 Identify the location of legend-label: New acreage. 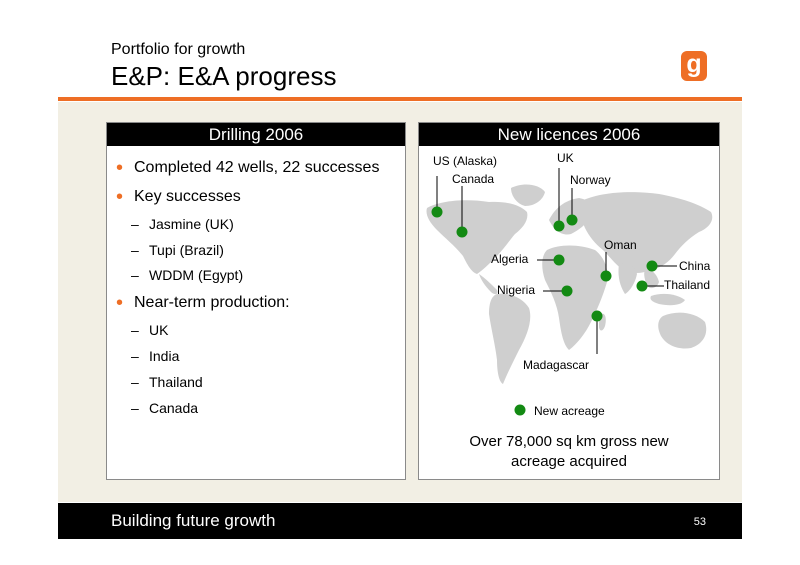
(569, 411).